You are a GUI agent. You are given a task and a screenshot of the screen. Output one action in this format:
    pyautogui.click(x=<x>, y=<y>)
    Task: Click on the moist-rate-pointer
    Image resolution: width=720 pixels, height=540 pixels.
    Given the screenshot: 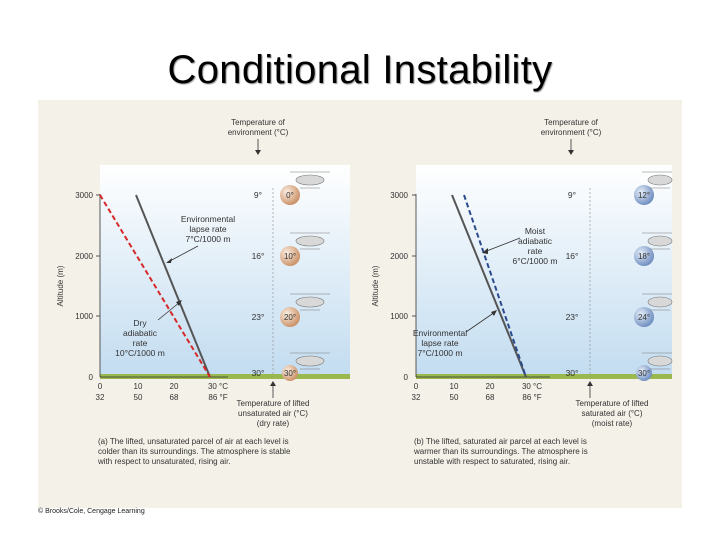 What is the action you would take?
    pyautogui.click(x=502, y=245)
    